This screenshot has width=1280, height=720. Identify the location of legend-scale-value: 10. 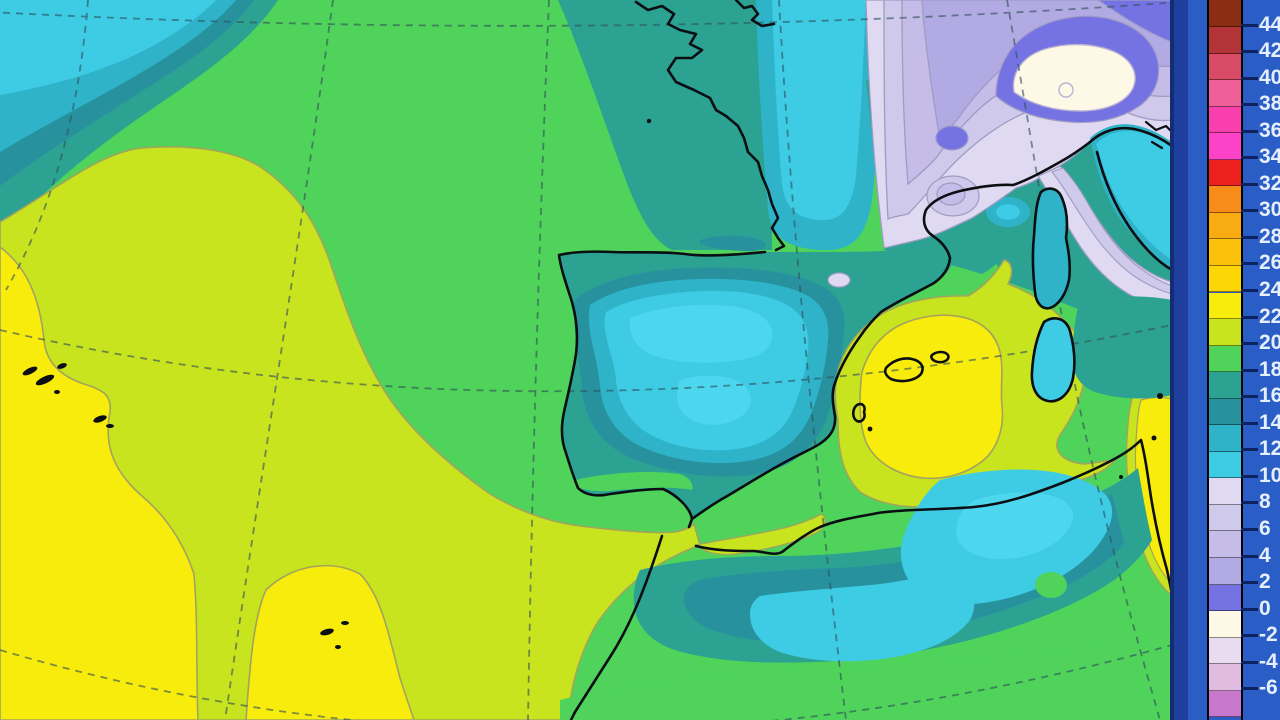
(1269, 475).